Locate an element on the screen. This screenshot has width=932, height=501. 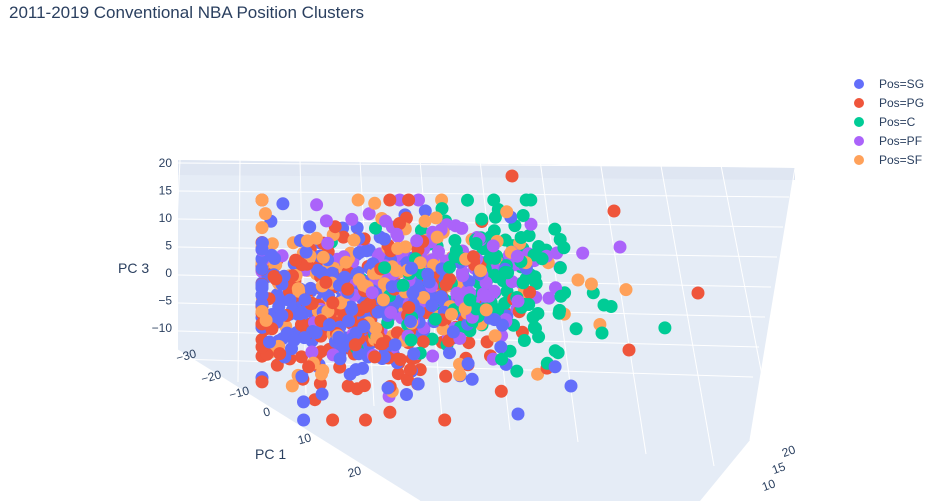
legend-item: Pos=SF is located at coordinates (886, 159).